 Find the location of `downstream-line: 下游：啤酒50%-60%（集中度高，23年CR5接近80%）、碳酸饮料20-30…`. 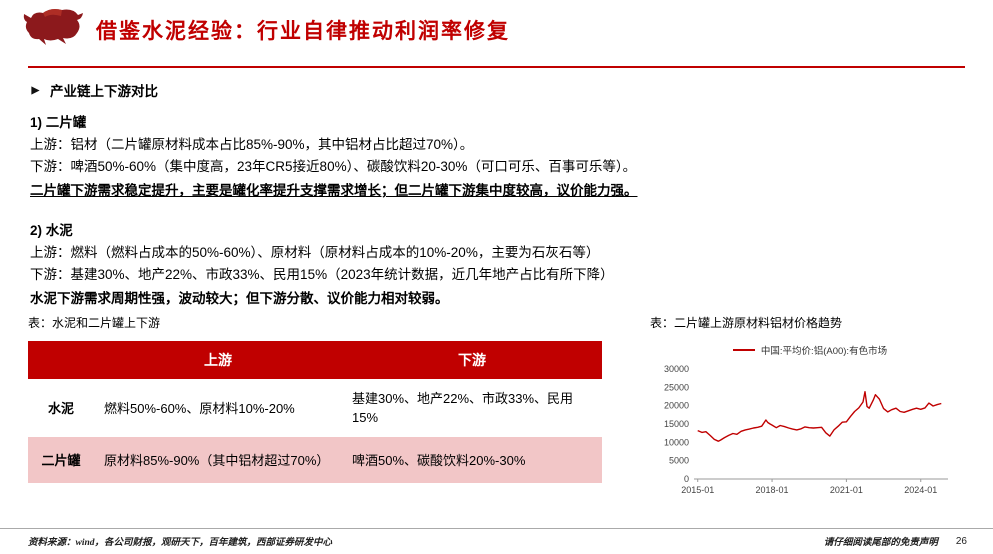

downstream-line: 下游：啤酒50%-60%（集中度高，23年CR5接近80%）、碳酸饮料20-30… is located at coordinates (333, 166).